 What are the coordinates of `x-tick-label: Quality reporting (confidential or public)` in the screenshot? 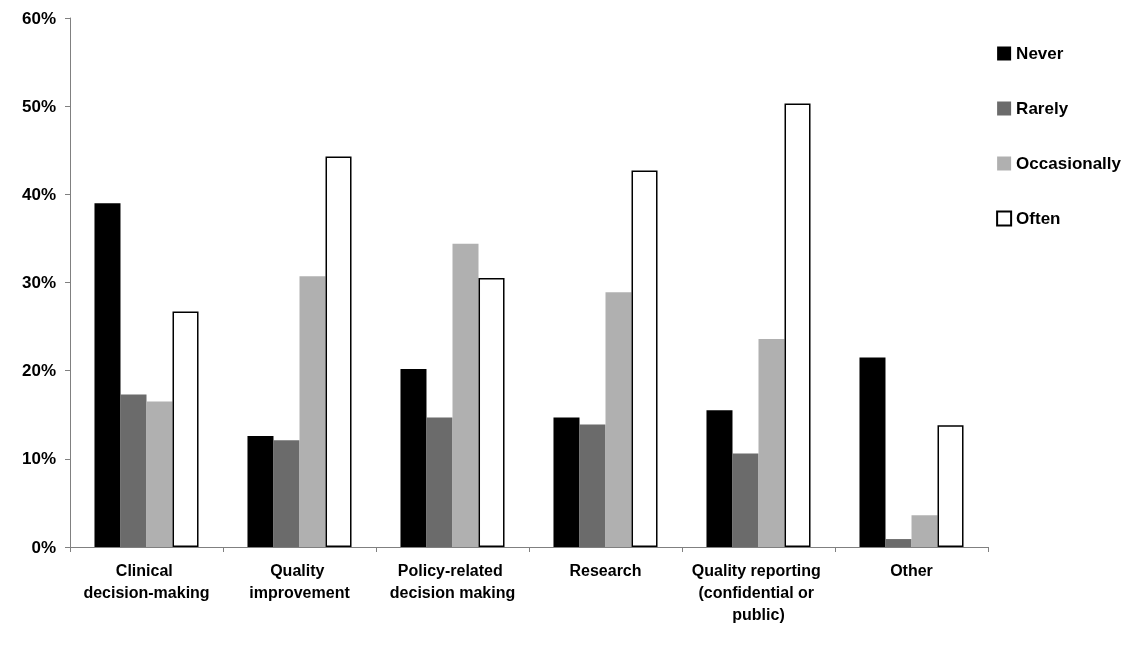 It's located at (758, 592).